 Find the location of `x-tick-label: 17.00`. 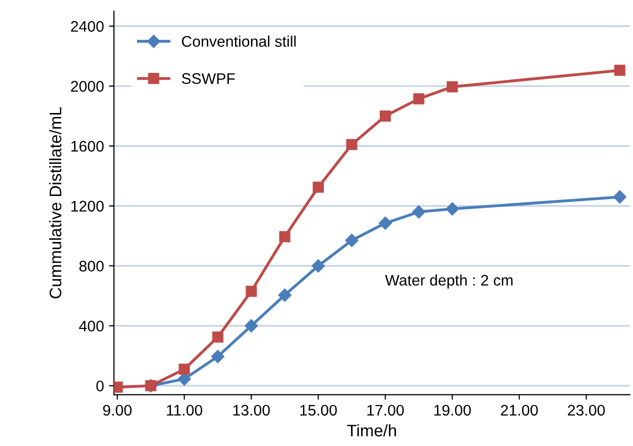

x-tick-label: 17.00 is located at coordinates (385, 410).